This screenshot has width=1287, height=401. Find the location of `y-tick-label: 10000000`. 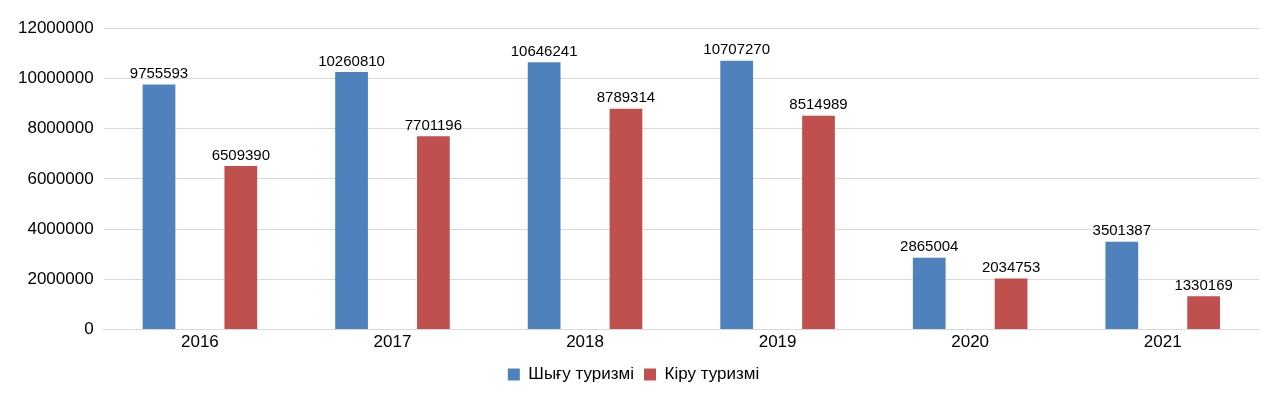

y-tick-label: 10000000 is located at coordinates (56, 78).